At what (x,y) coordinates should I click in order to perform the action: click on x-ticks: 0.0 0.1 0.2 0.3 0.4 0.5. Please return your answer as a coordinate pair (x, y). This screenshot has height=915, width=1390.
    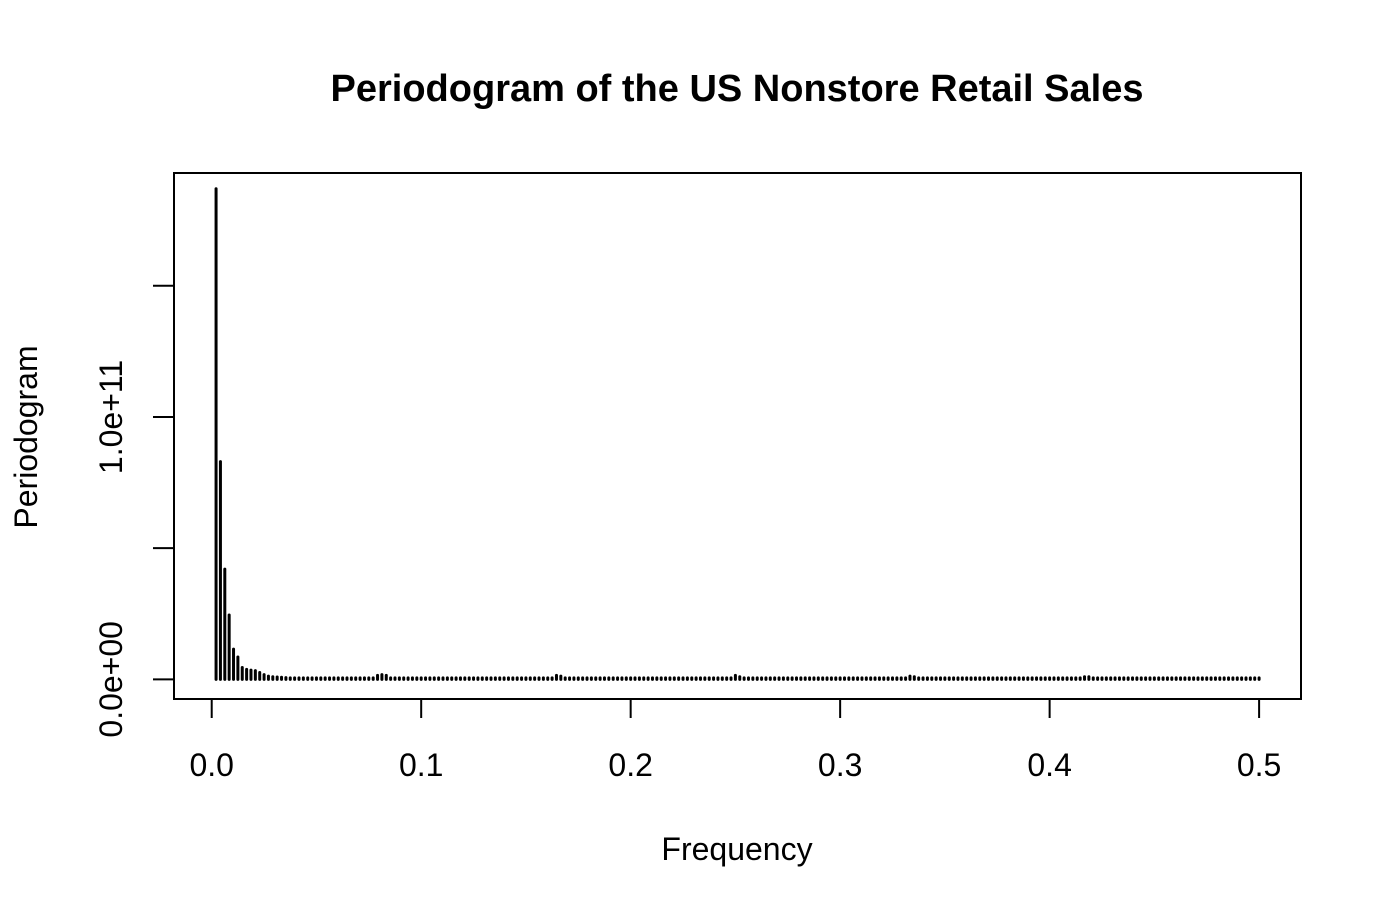
    Looking at the image, I should click on (735, 741).